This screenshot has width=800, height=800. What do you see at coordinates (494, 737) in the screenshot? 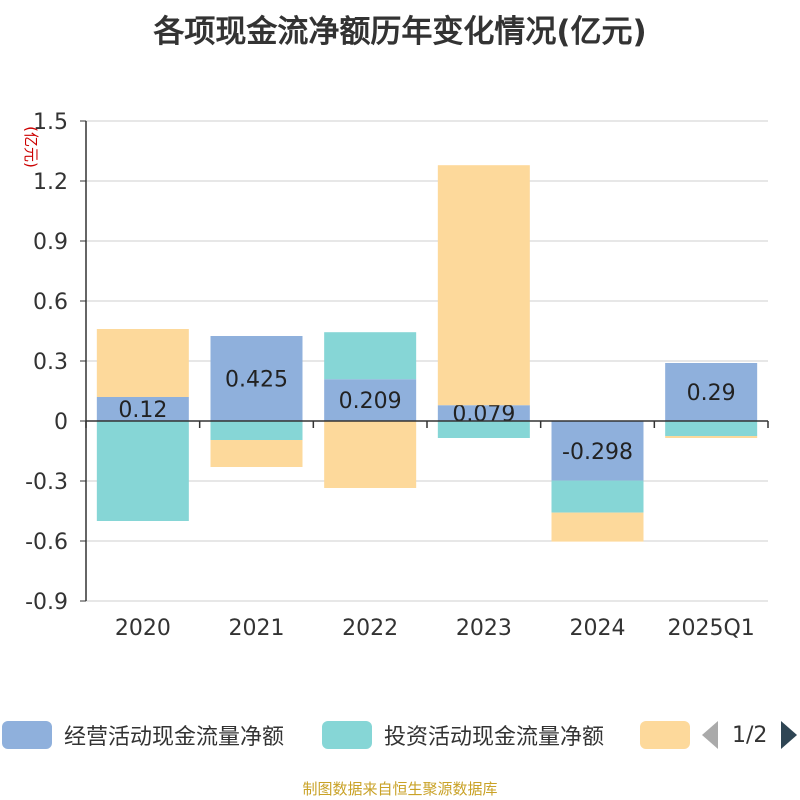
I see `legend-label-investing: 投资活动现金流量净额` at bounding box center [494, 737].